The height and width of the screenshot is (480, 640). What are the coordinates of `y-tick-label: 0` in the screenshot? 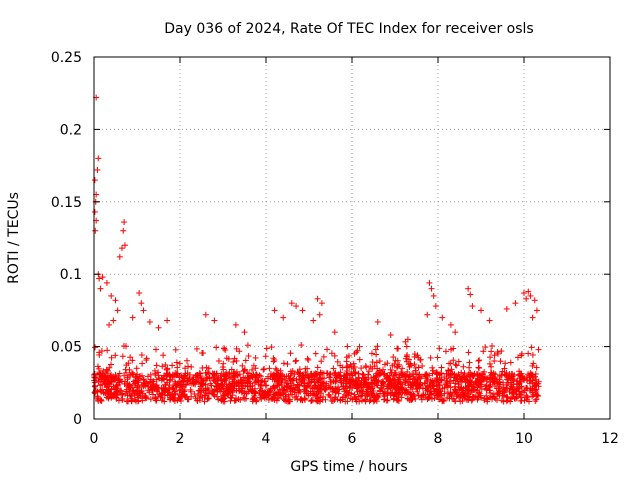 It's located at (77, 420).